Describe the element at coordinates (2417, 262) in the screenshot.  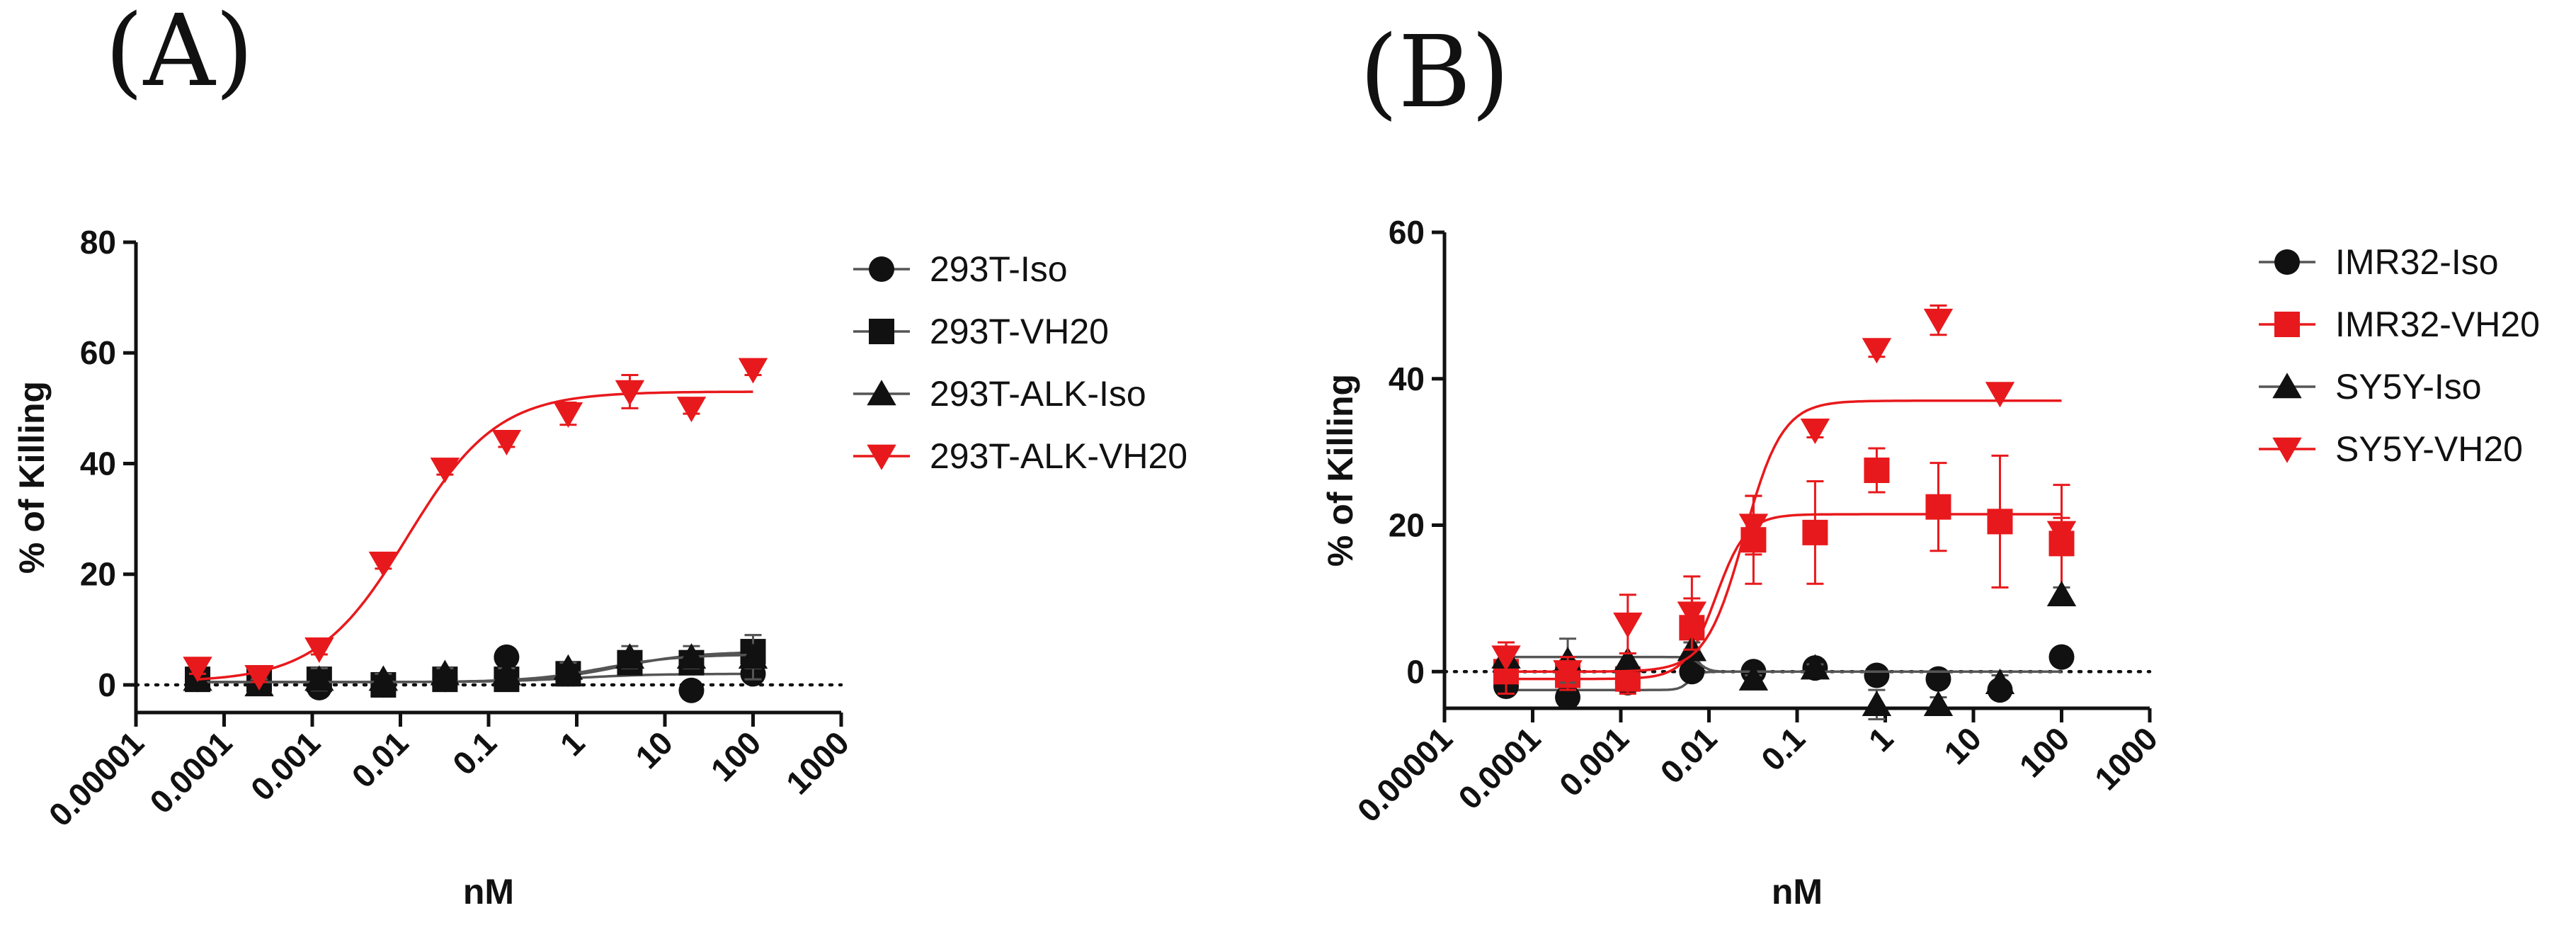
I see `legend-label: IMR32-Iso` at that location.